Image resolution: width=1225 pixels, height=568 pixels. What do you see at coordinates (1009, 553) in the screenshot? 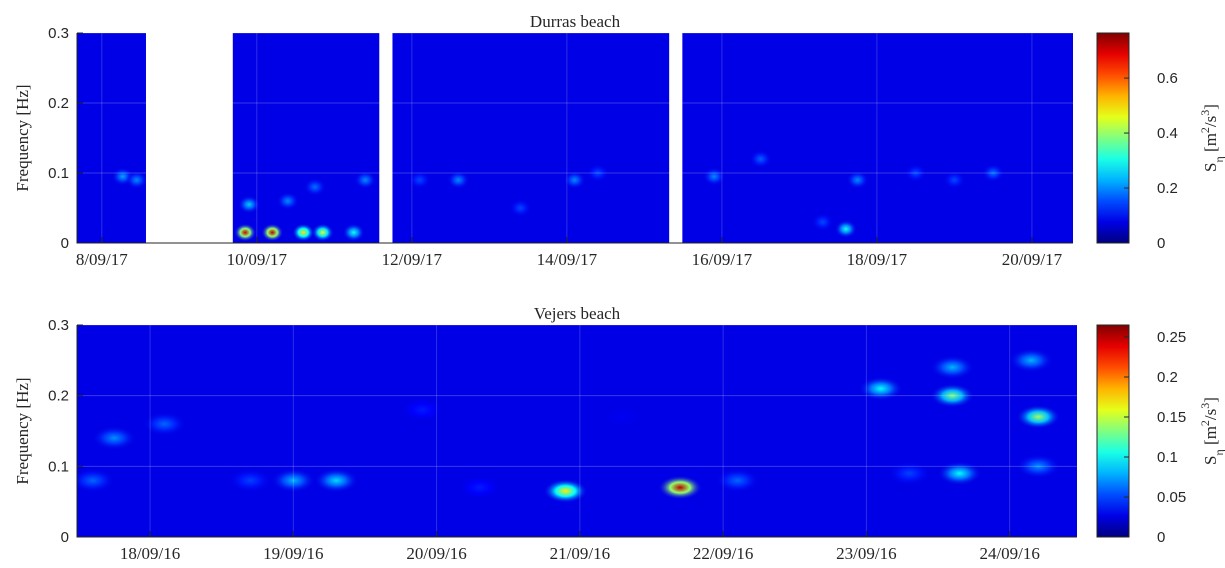
I see `x-tick-label: 24/09/16` at bounding box center [1009, 553].